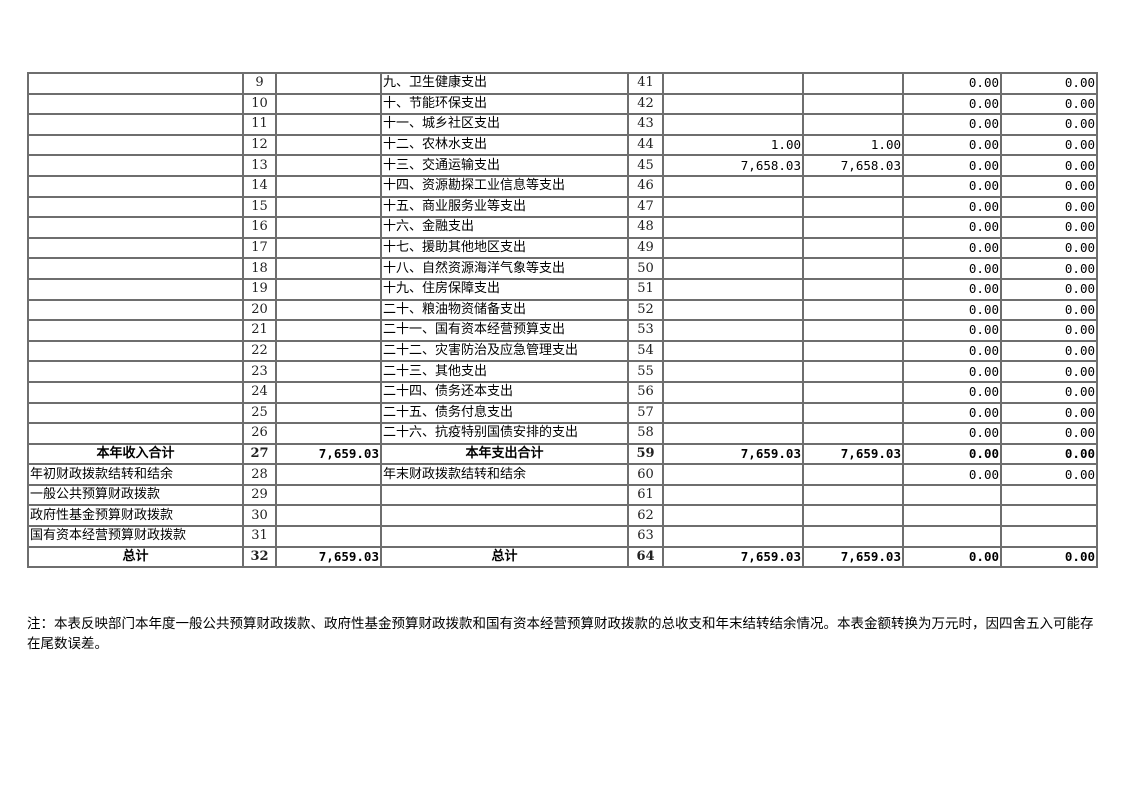 This screenshot has width=1122, height=793. What do you see at coordinates (645, 104) in the screenshot?
I see `expense-line-no-cell: 42` at bounding box center [645, 104].